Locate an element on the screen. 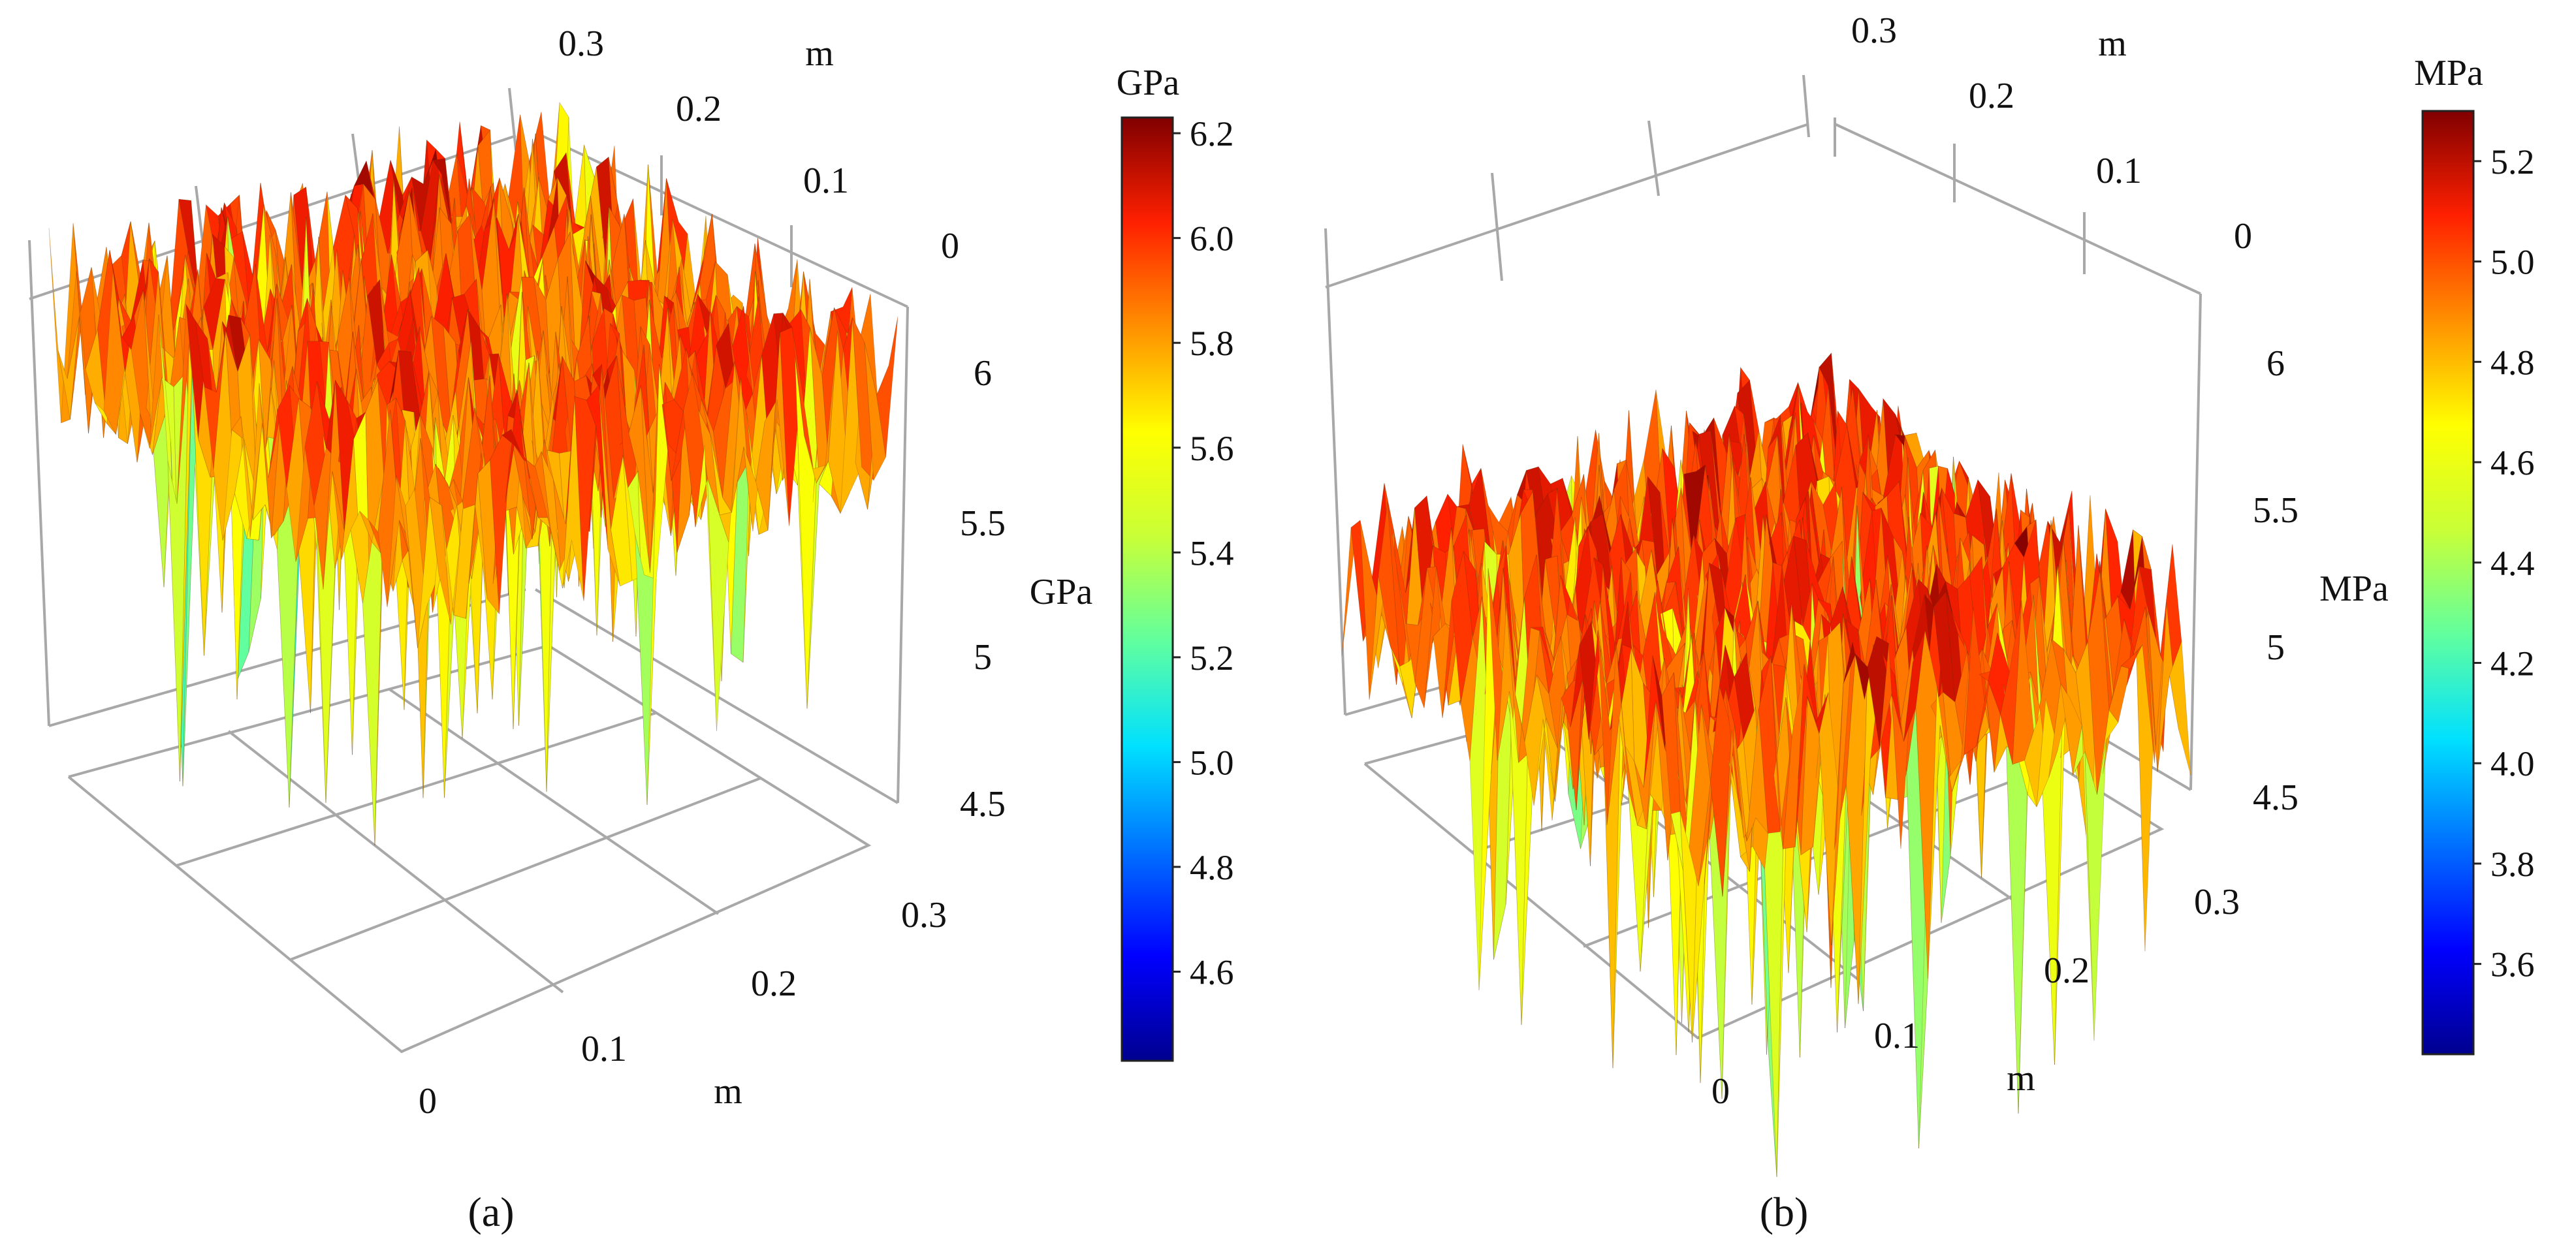 This screenshot has height=1254, width=2576. panel-b-z-label: MPa is located at coordinates (2354, 589).